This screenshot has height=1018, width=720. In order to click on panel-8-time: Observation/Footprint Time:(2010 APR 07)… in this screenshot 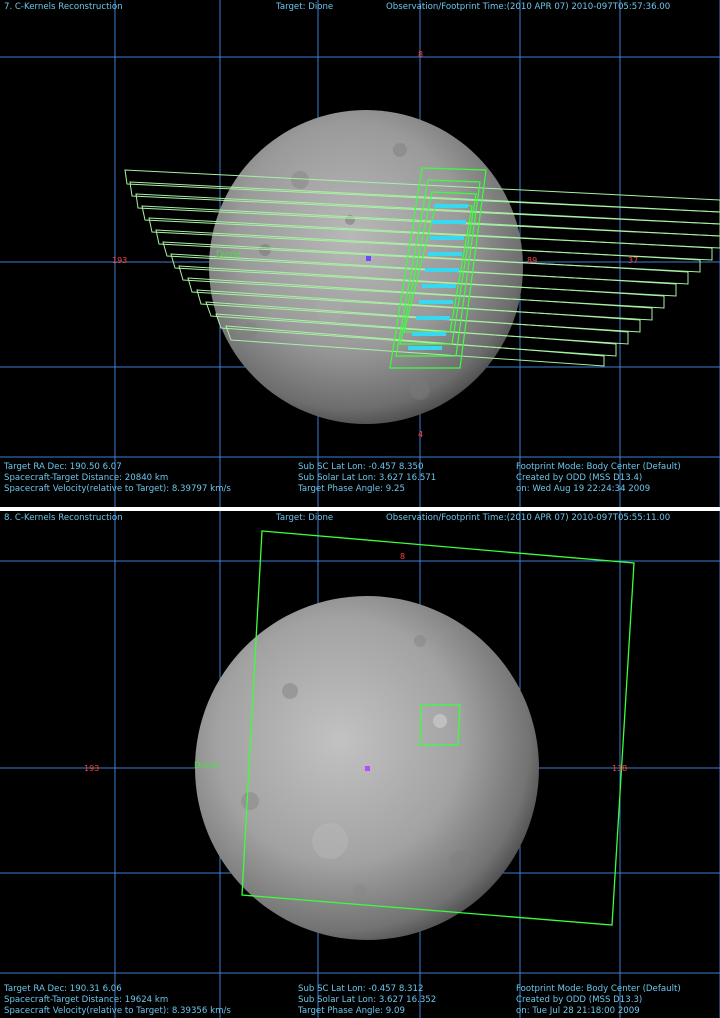, I will do `click(528, 518)`.